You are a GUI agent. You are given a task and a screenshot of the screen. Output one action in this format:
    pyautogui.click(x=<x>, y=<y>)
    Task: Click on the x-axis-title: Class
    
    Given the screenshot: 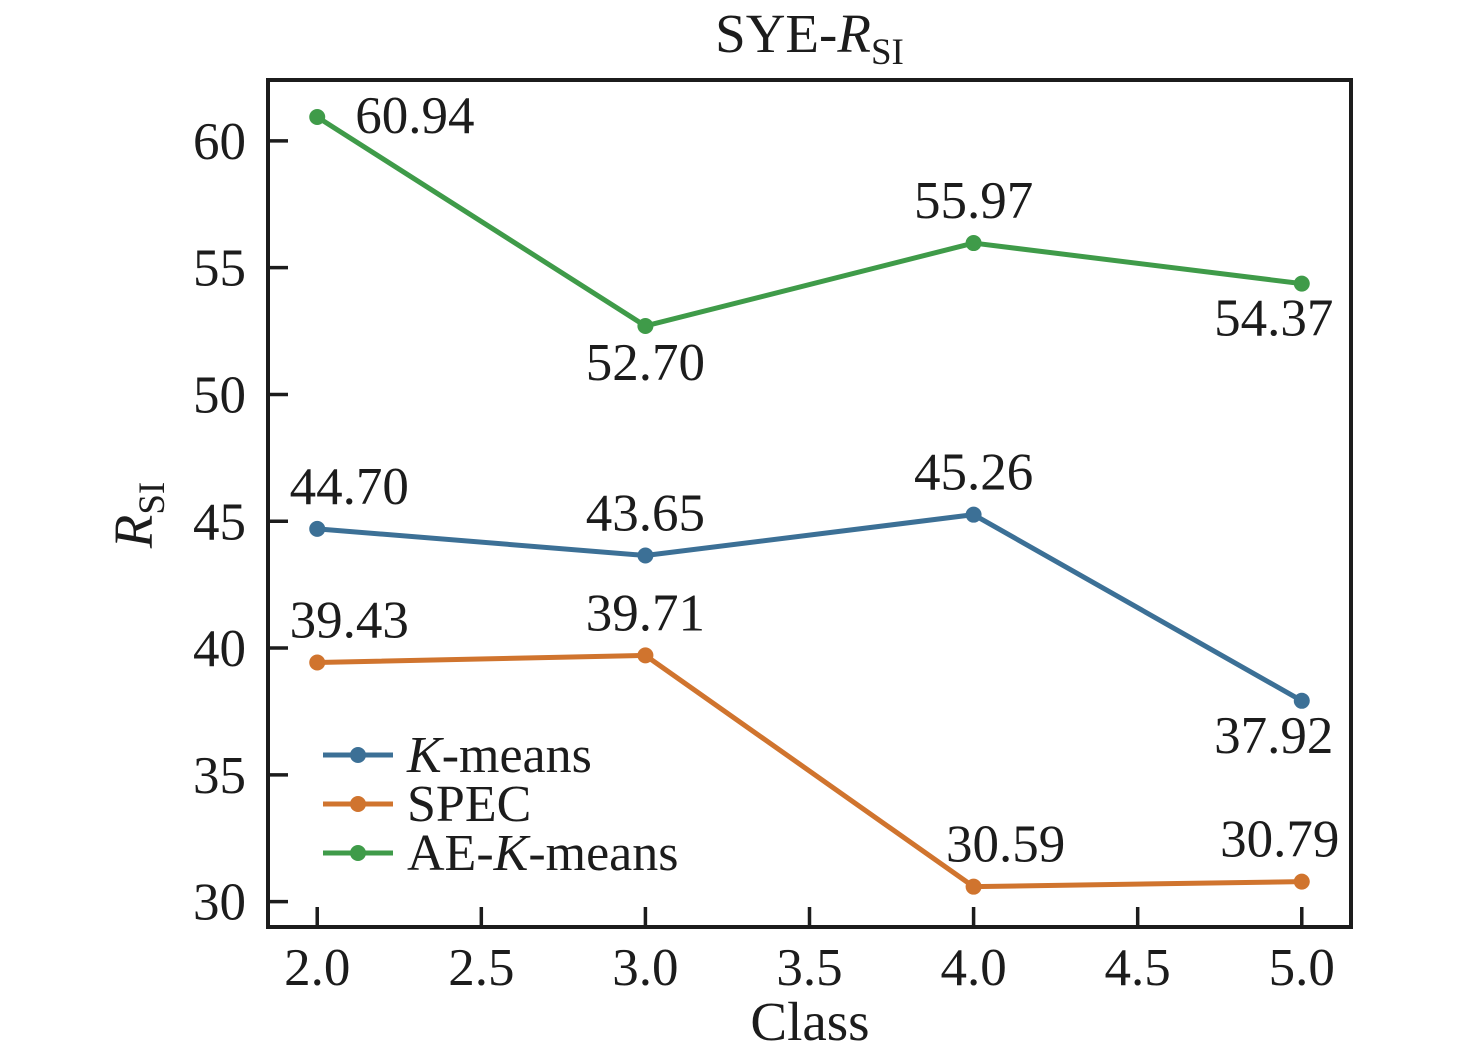 What is the action you would take?
    pyautogui.click(x=809, y=1021)
    